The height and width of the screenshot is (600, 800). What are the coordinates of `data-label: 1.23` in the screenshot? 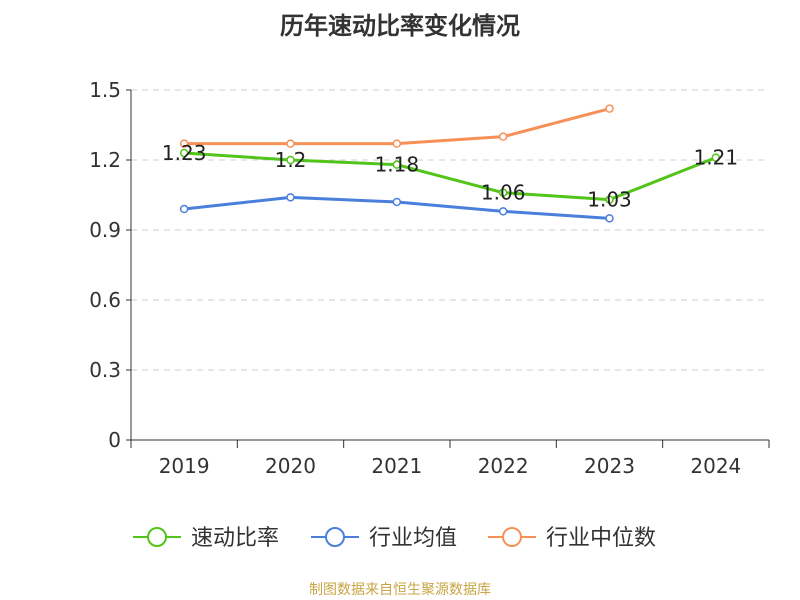 It's located at (184, 153).